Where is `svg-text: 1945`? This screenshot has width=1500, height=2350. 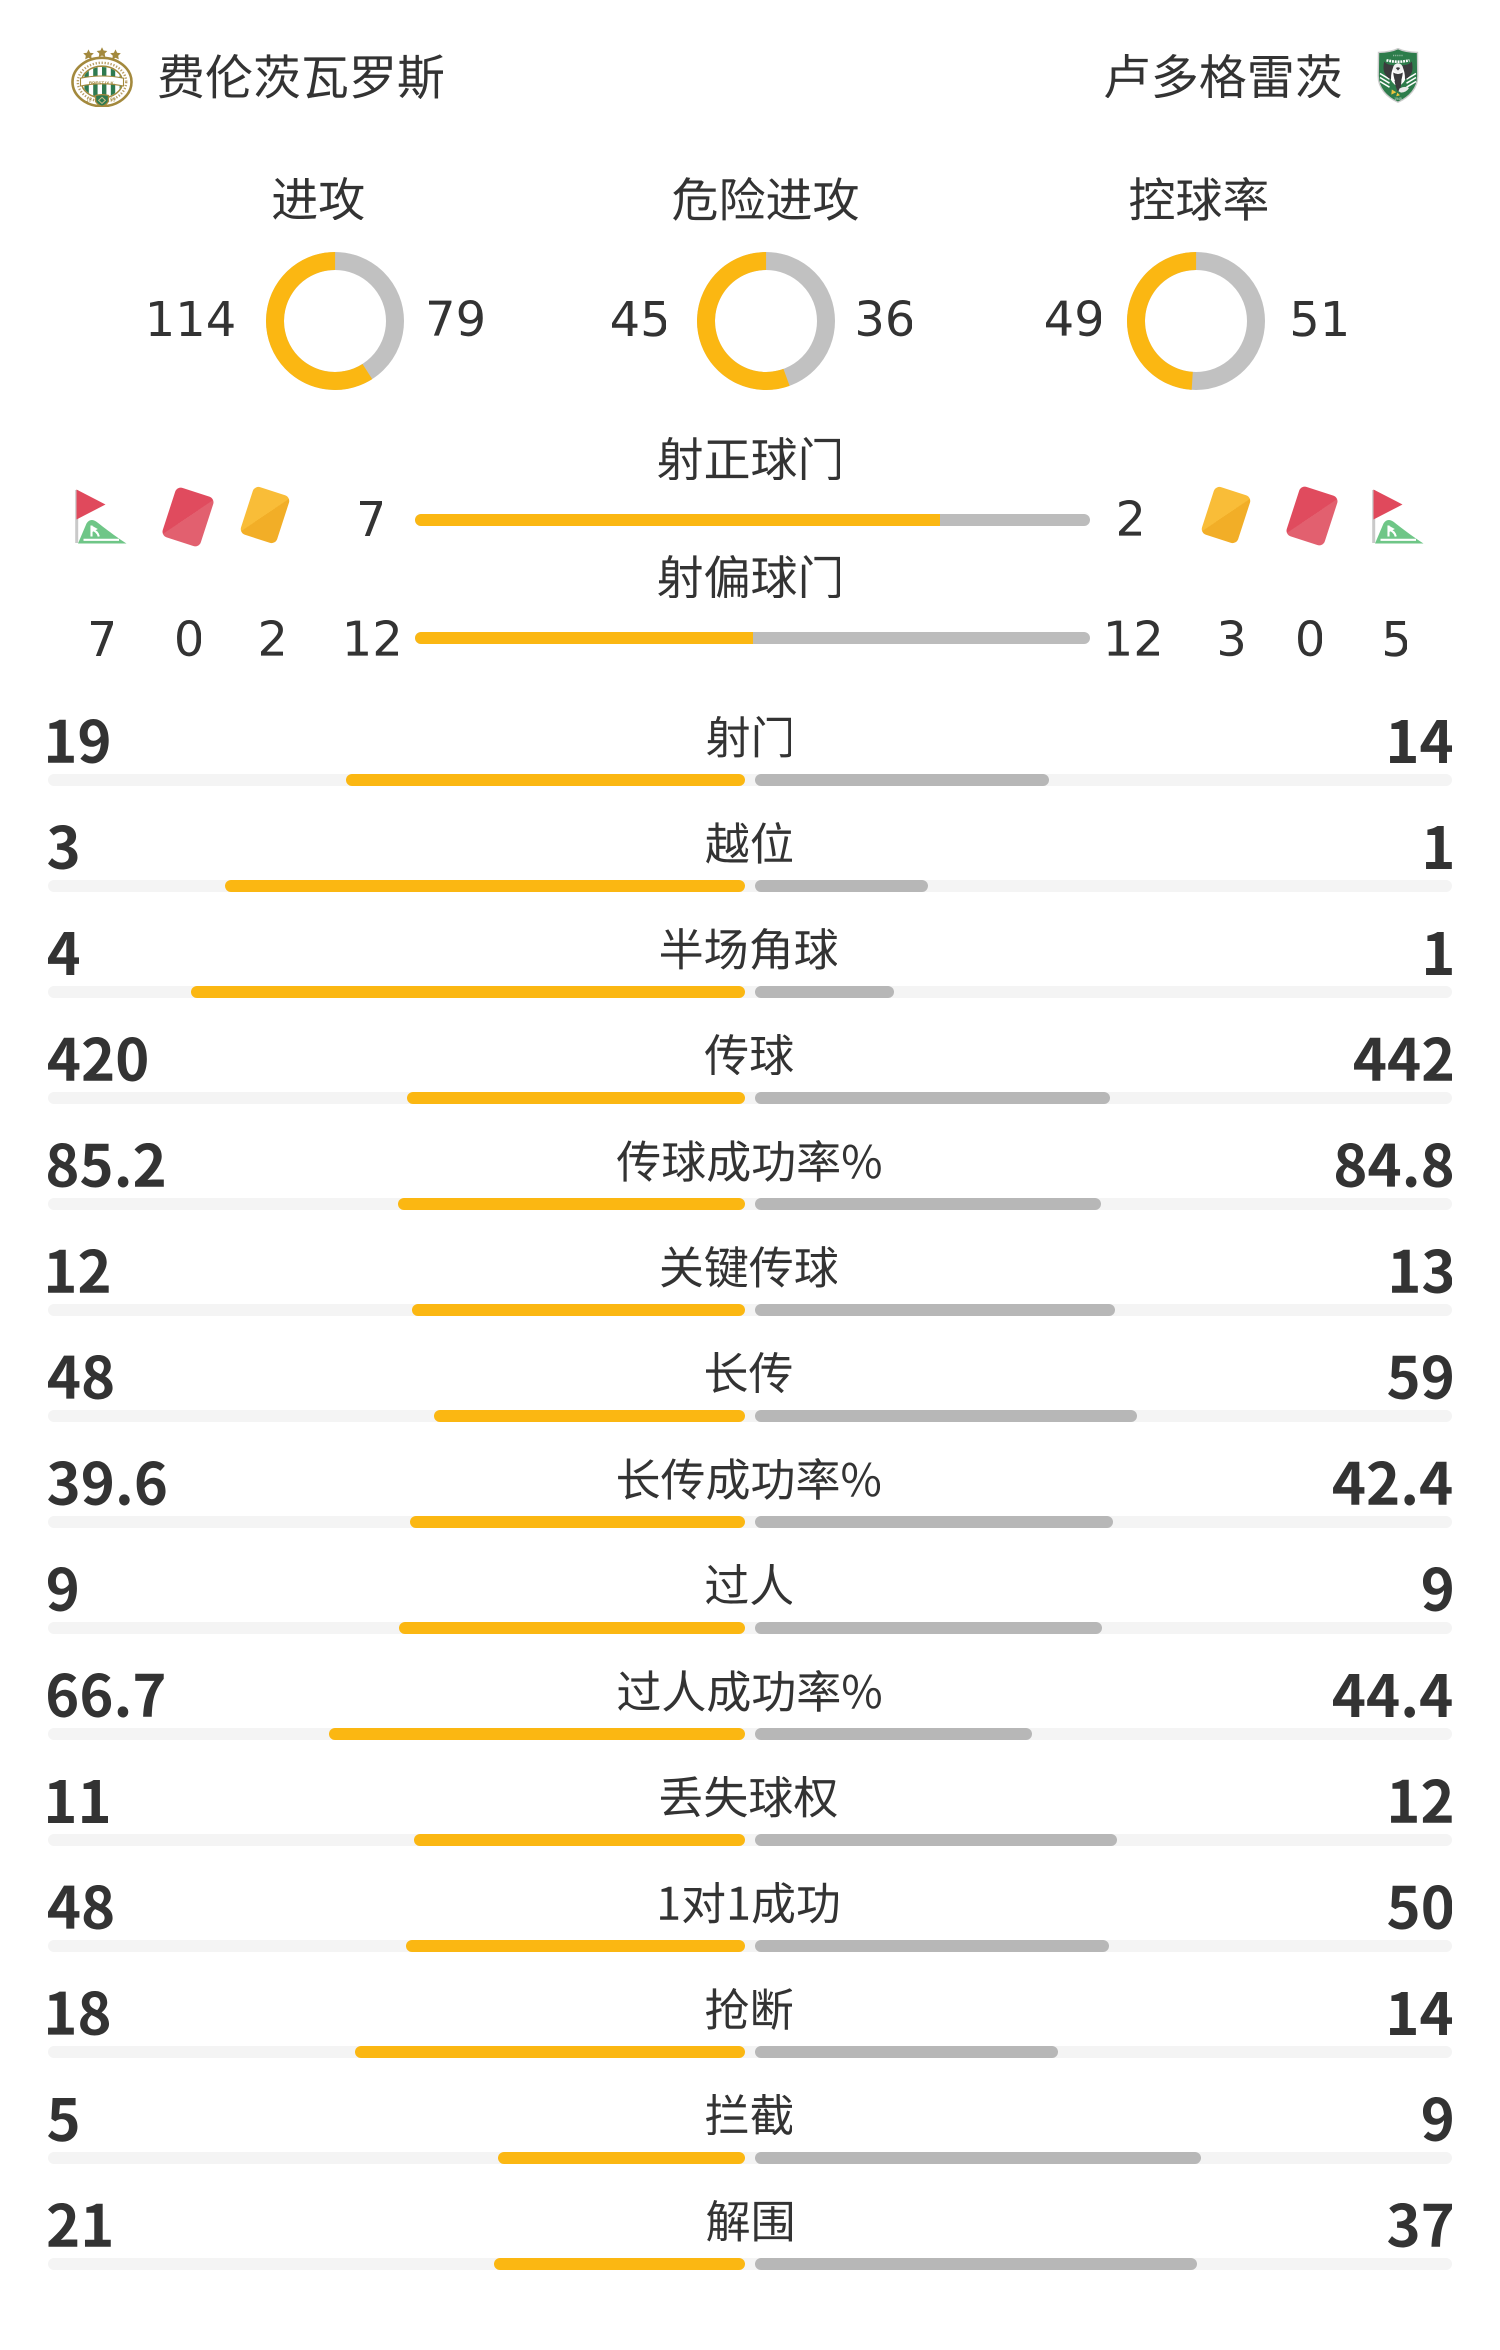 svg-text: 1945 is located at coordinates (1398, 99).